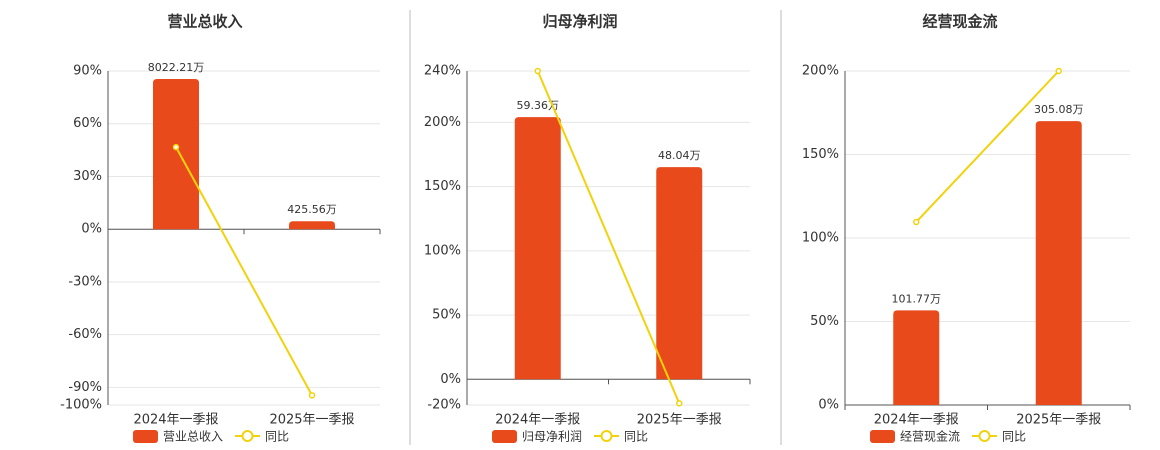 This screenshot has width=1160, height=450. I want to click on y-tick-label: 60%, so click(87, 123).